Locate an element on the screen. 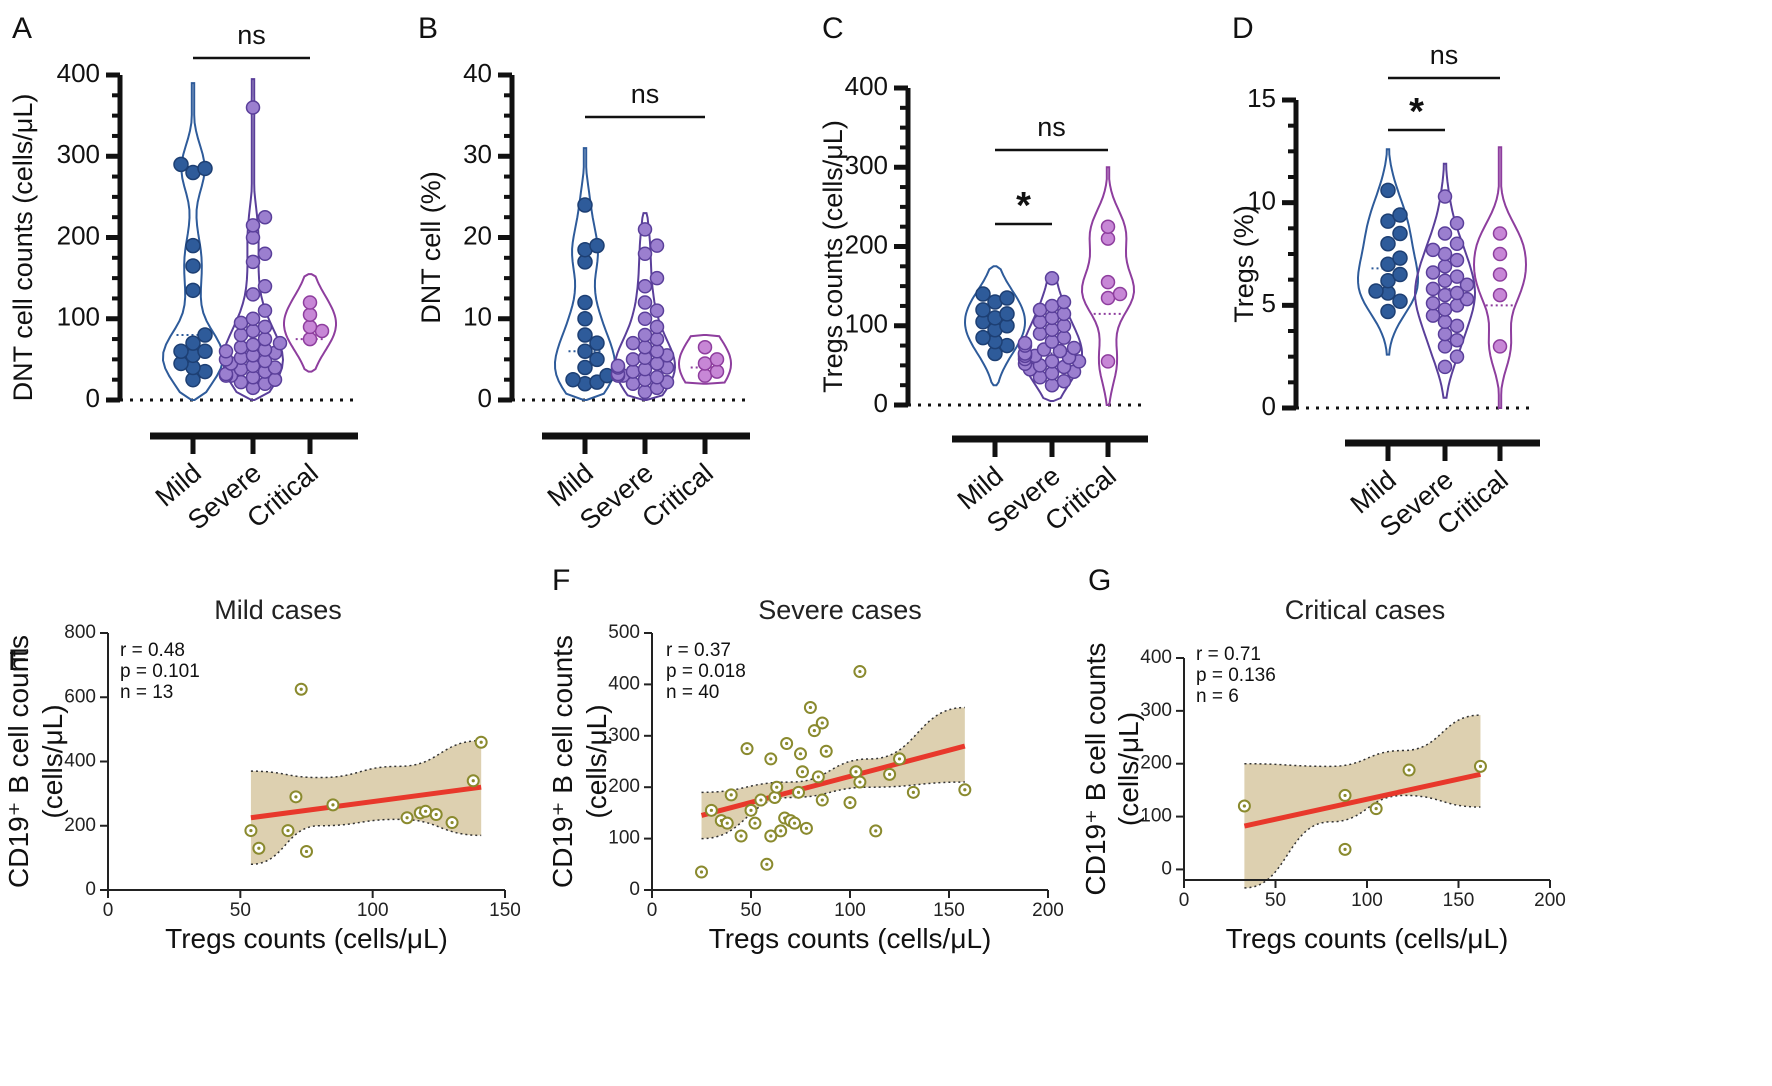  x-tick-label: 200 is located at coordinates (1550, 900).